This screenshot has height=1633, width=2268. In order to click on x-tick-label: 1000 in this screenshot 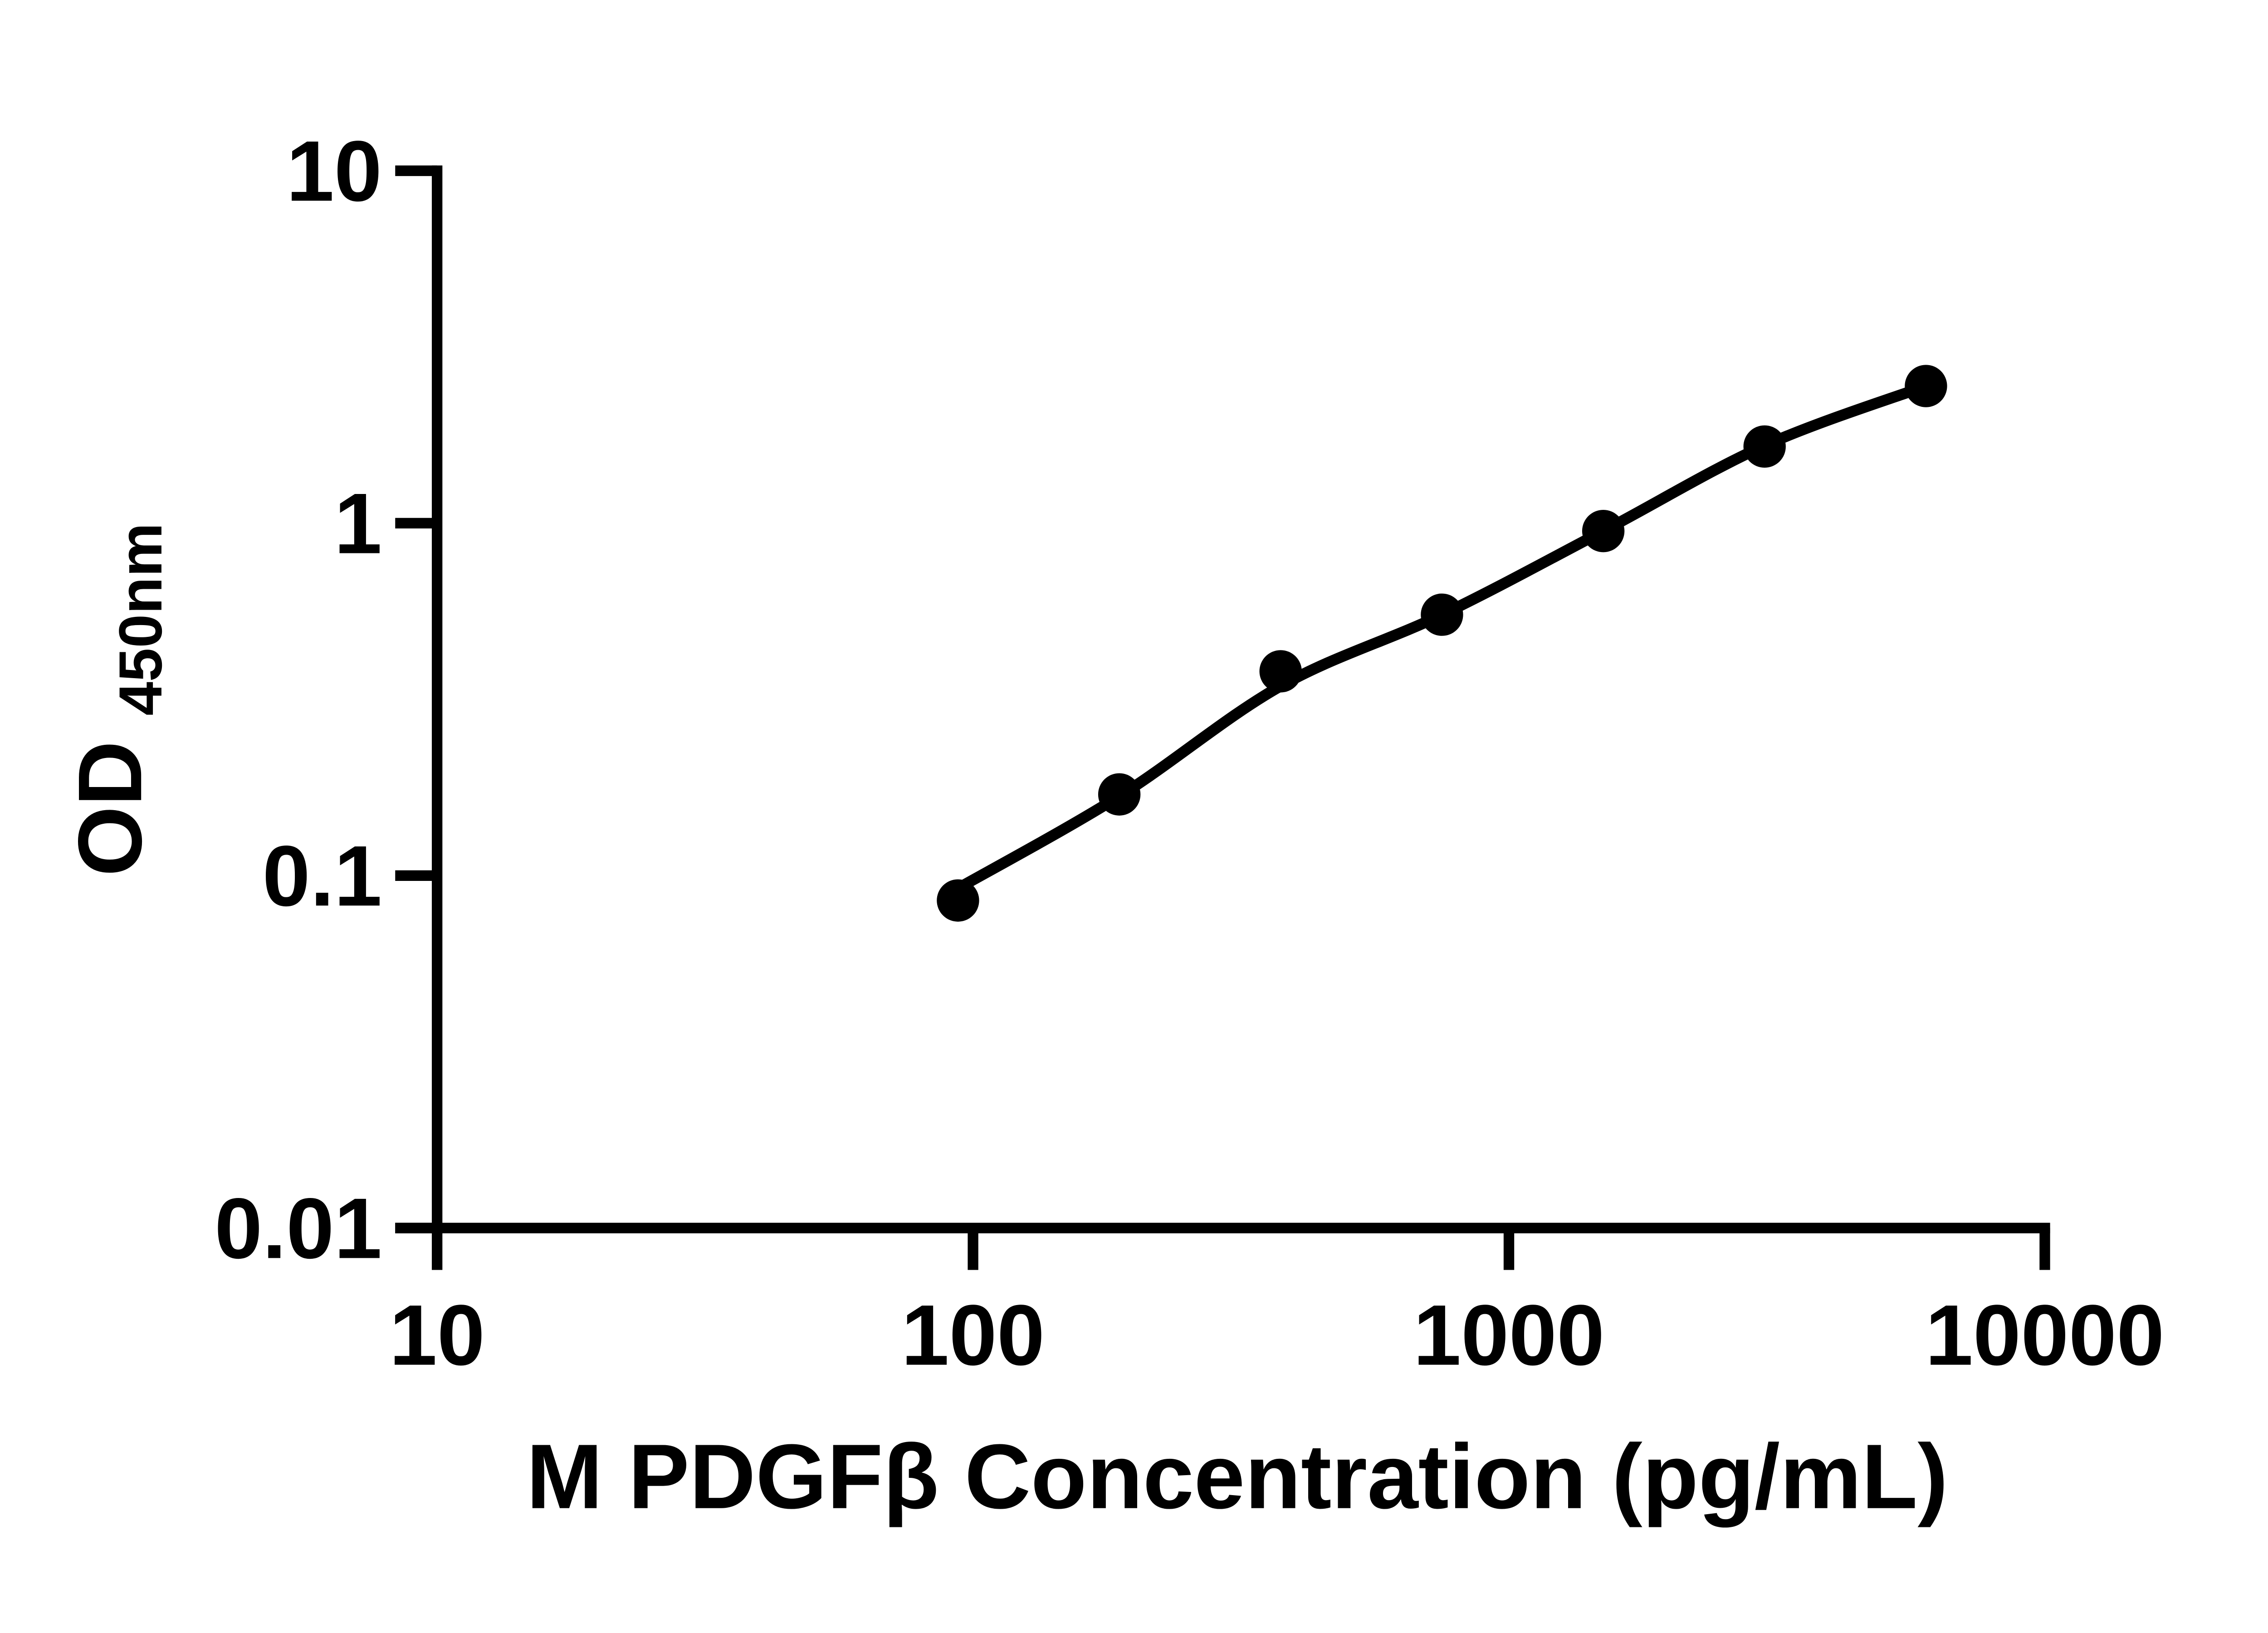, I will do `click(1509, 1335)`.